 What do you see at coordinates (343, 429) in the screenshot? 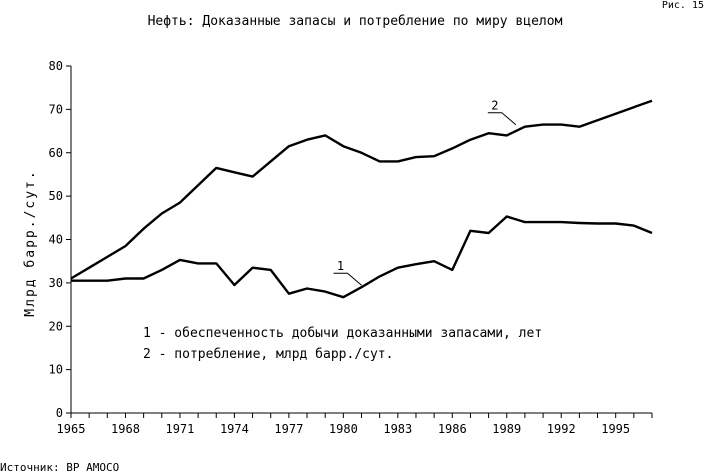
I see `x-tick-label: 1980` at bounding box center [343, 429].